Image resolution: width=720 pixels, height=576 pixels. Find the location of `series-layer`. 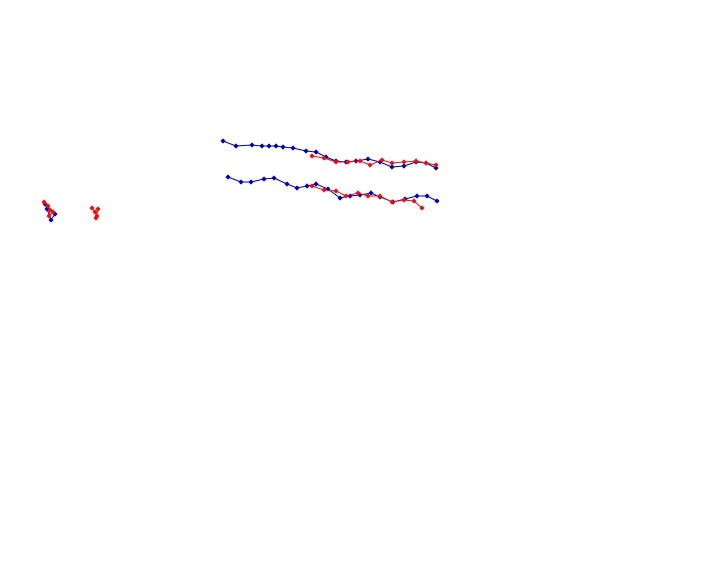

series-layer is located at coordinates (240, 180).